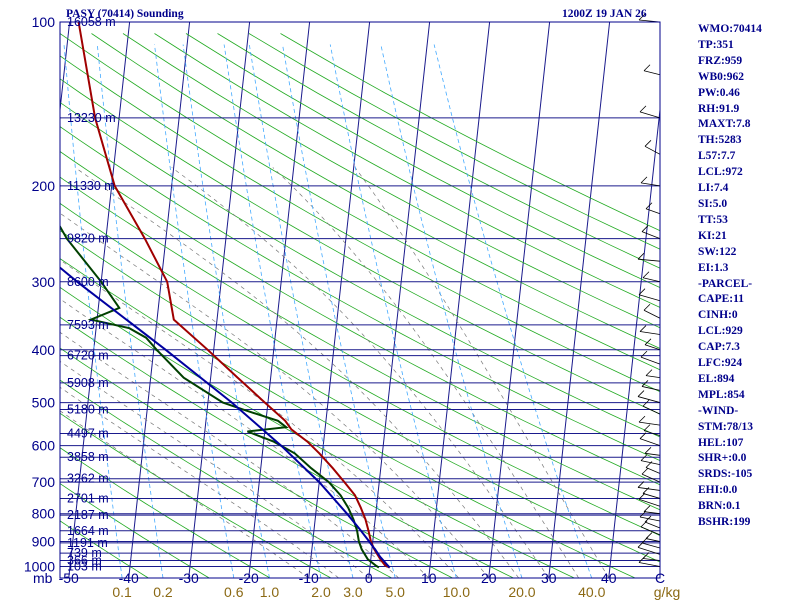  Describe the element at coordinates (719, 108) in the screenshot. I see `index-item: RH:91.9` at that location.